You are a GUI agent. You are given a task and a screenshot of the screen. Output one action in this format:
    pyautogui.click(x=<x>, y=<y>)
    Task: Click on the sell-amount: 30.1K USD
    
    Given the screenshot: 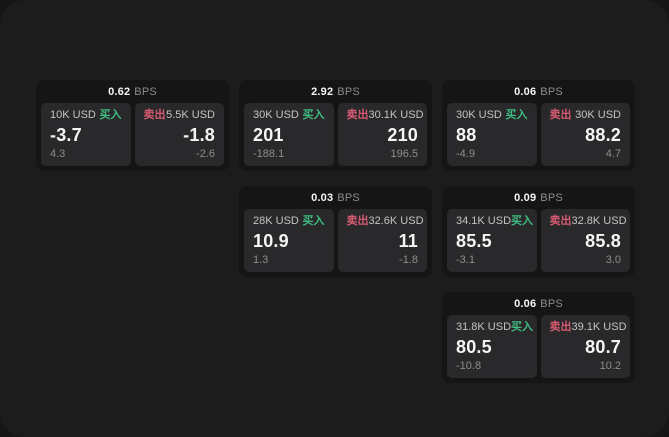 What is the action you would take?
    pyautogui.click(x=396, y=115)
    